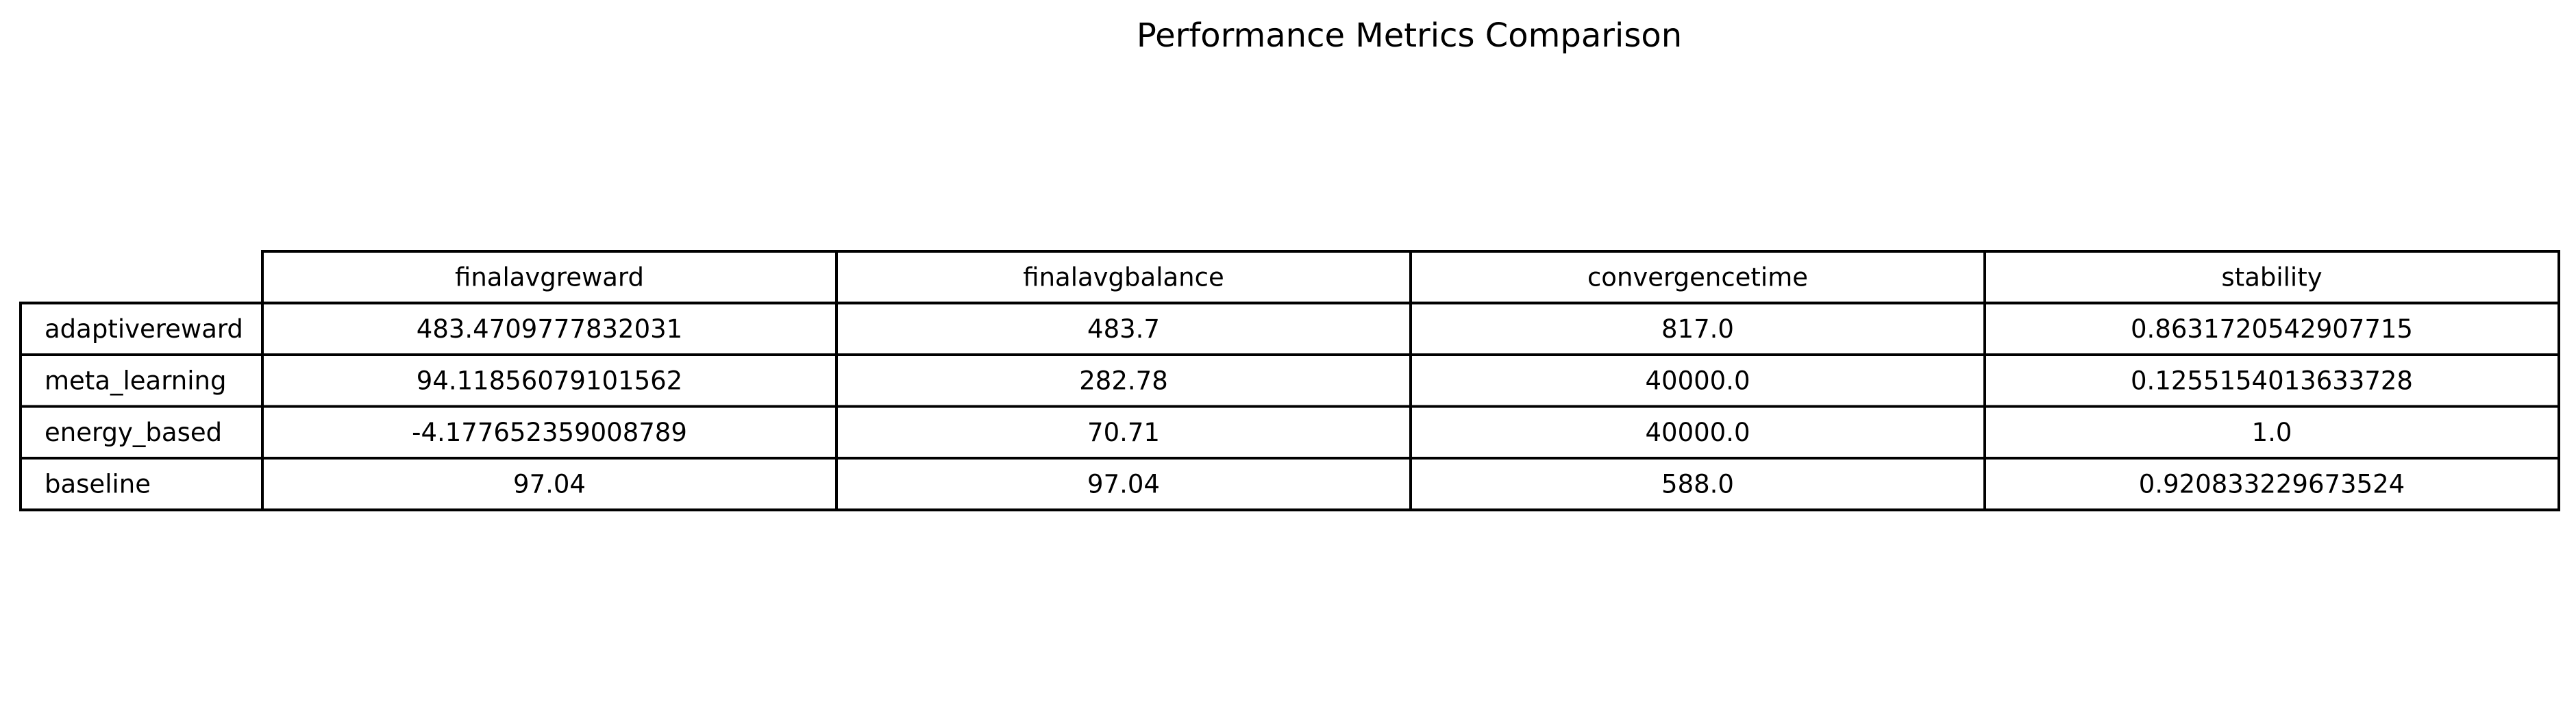 The image size is (2576, 717). I want to click on cell-value: 1.0, so click(2272, 432).